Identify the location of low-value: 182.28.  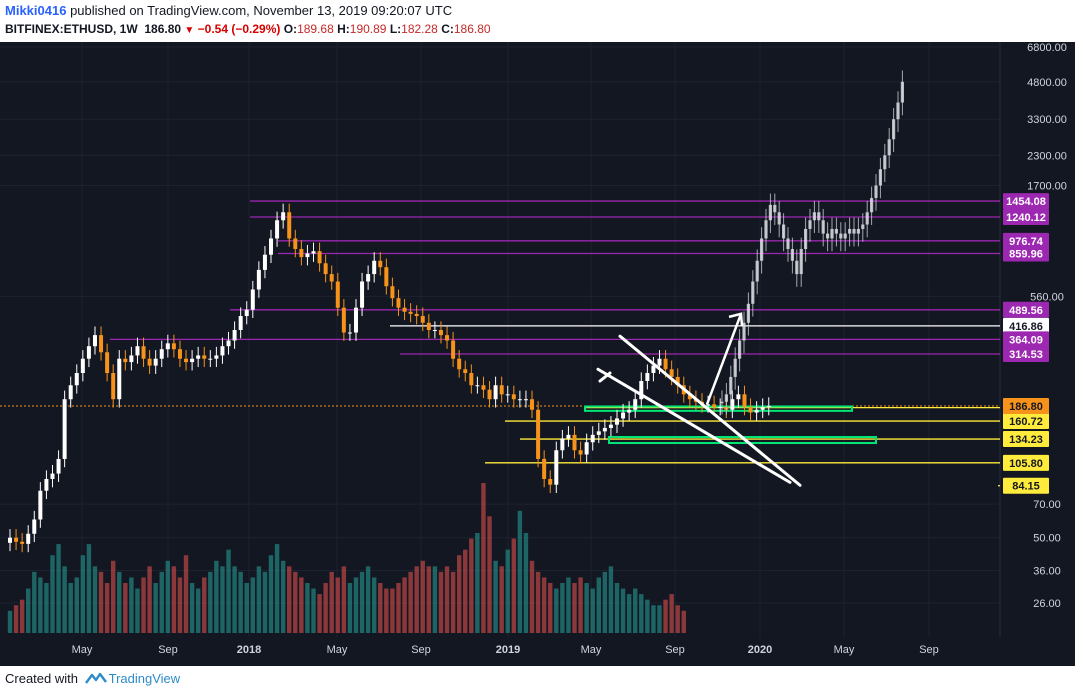
(419, 29).